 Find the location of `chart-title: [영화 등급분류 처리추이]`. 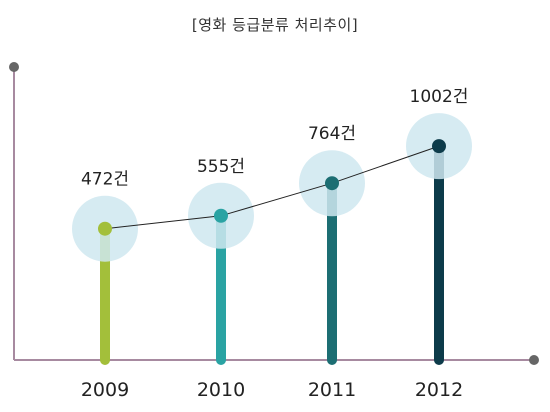

chart-title: [영화 등급분류 처리추이] is located at coordinates (275, 25).